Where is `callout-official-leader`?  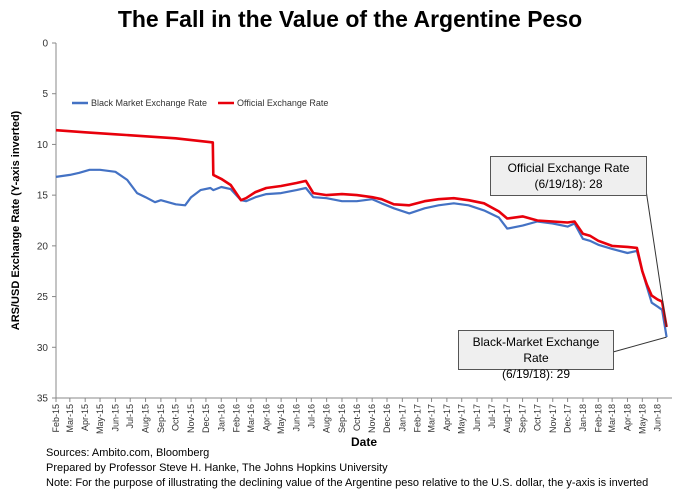 callout-official-leader is located at coordinates (656, 258).